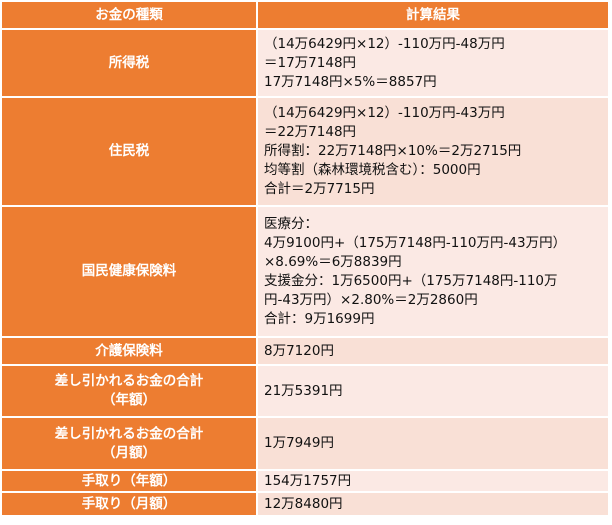 This screenshot has height=525, width=612. Describe the element at coordinates (310, 62) in the screenshot. I see `row-value-line: ＝17万7148円` at that location.